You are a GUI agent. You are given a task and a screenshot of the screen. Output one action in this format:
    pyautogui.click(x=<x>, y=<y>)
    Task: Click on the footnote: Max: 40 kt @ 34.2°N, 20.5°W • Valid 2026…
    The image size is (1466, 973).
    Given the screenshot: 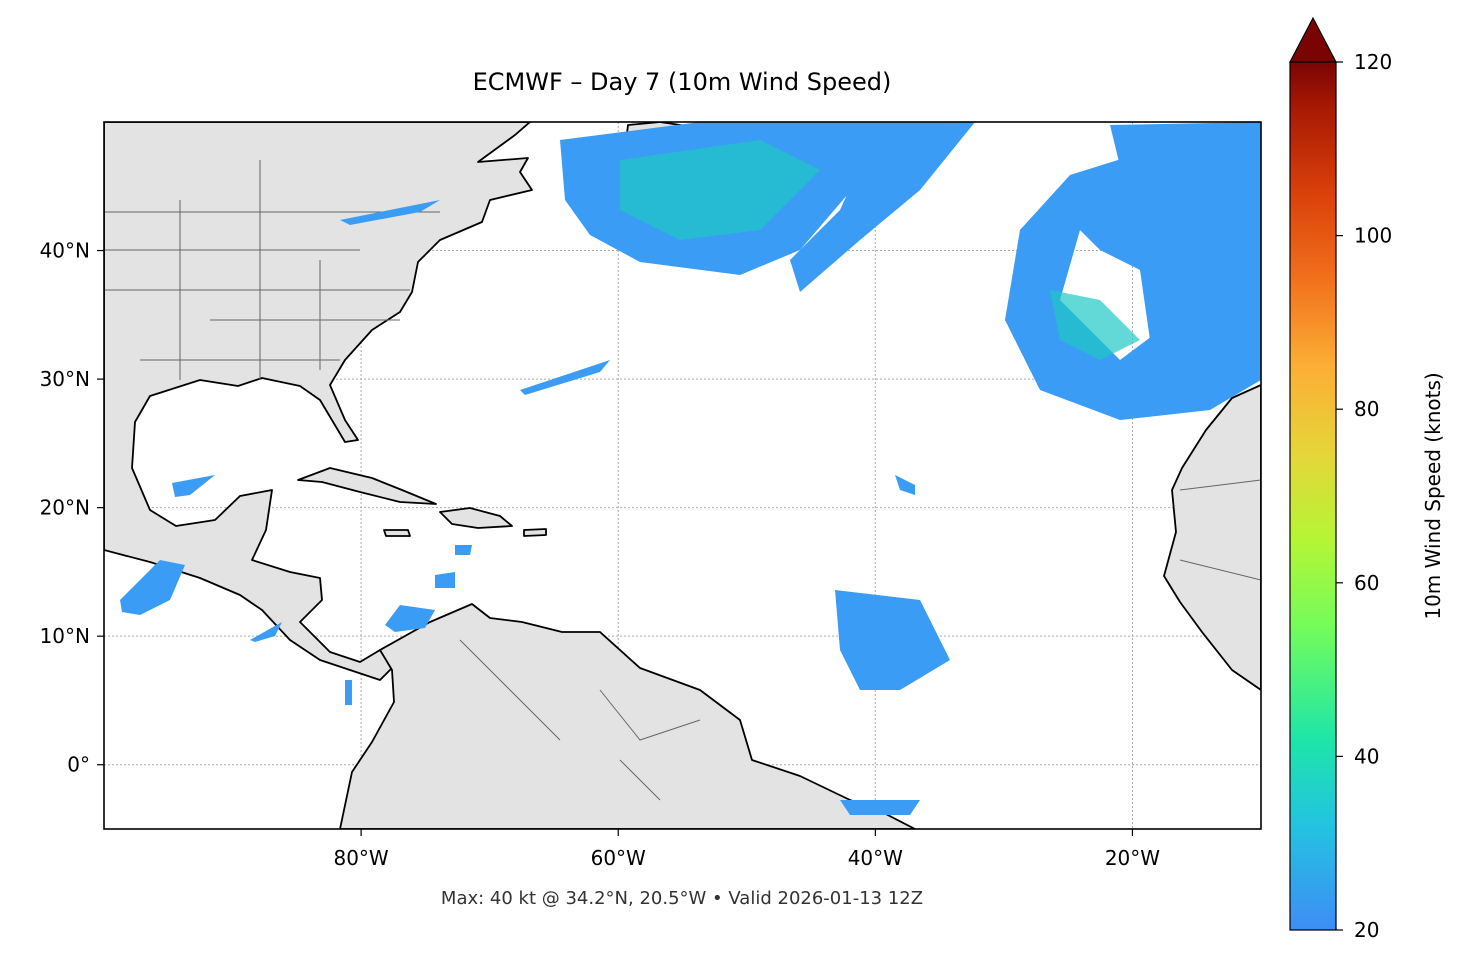 What is the action you would take?
    pyautogui.click(x=682, y=898)
    